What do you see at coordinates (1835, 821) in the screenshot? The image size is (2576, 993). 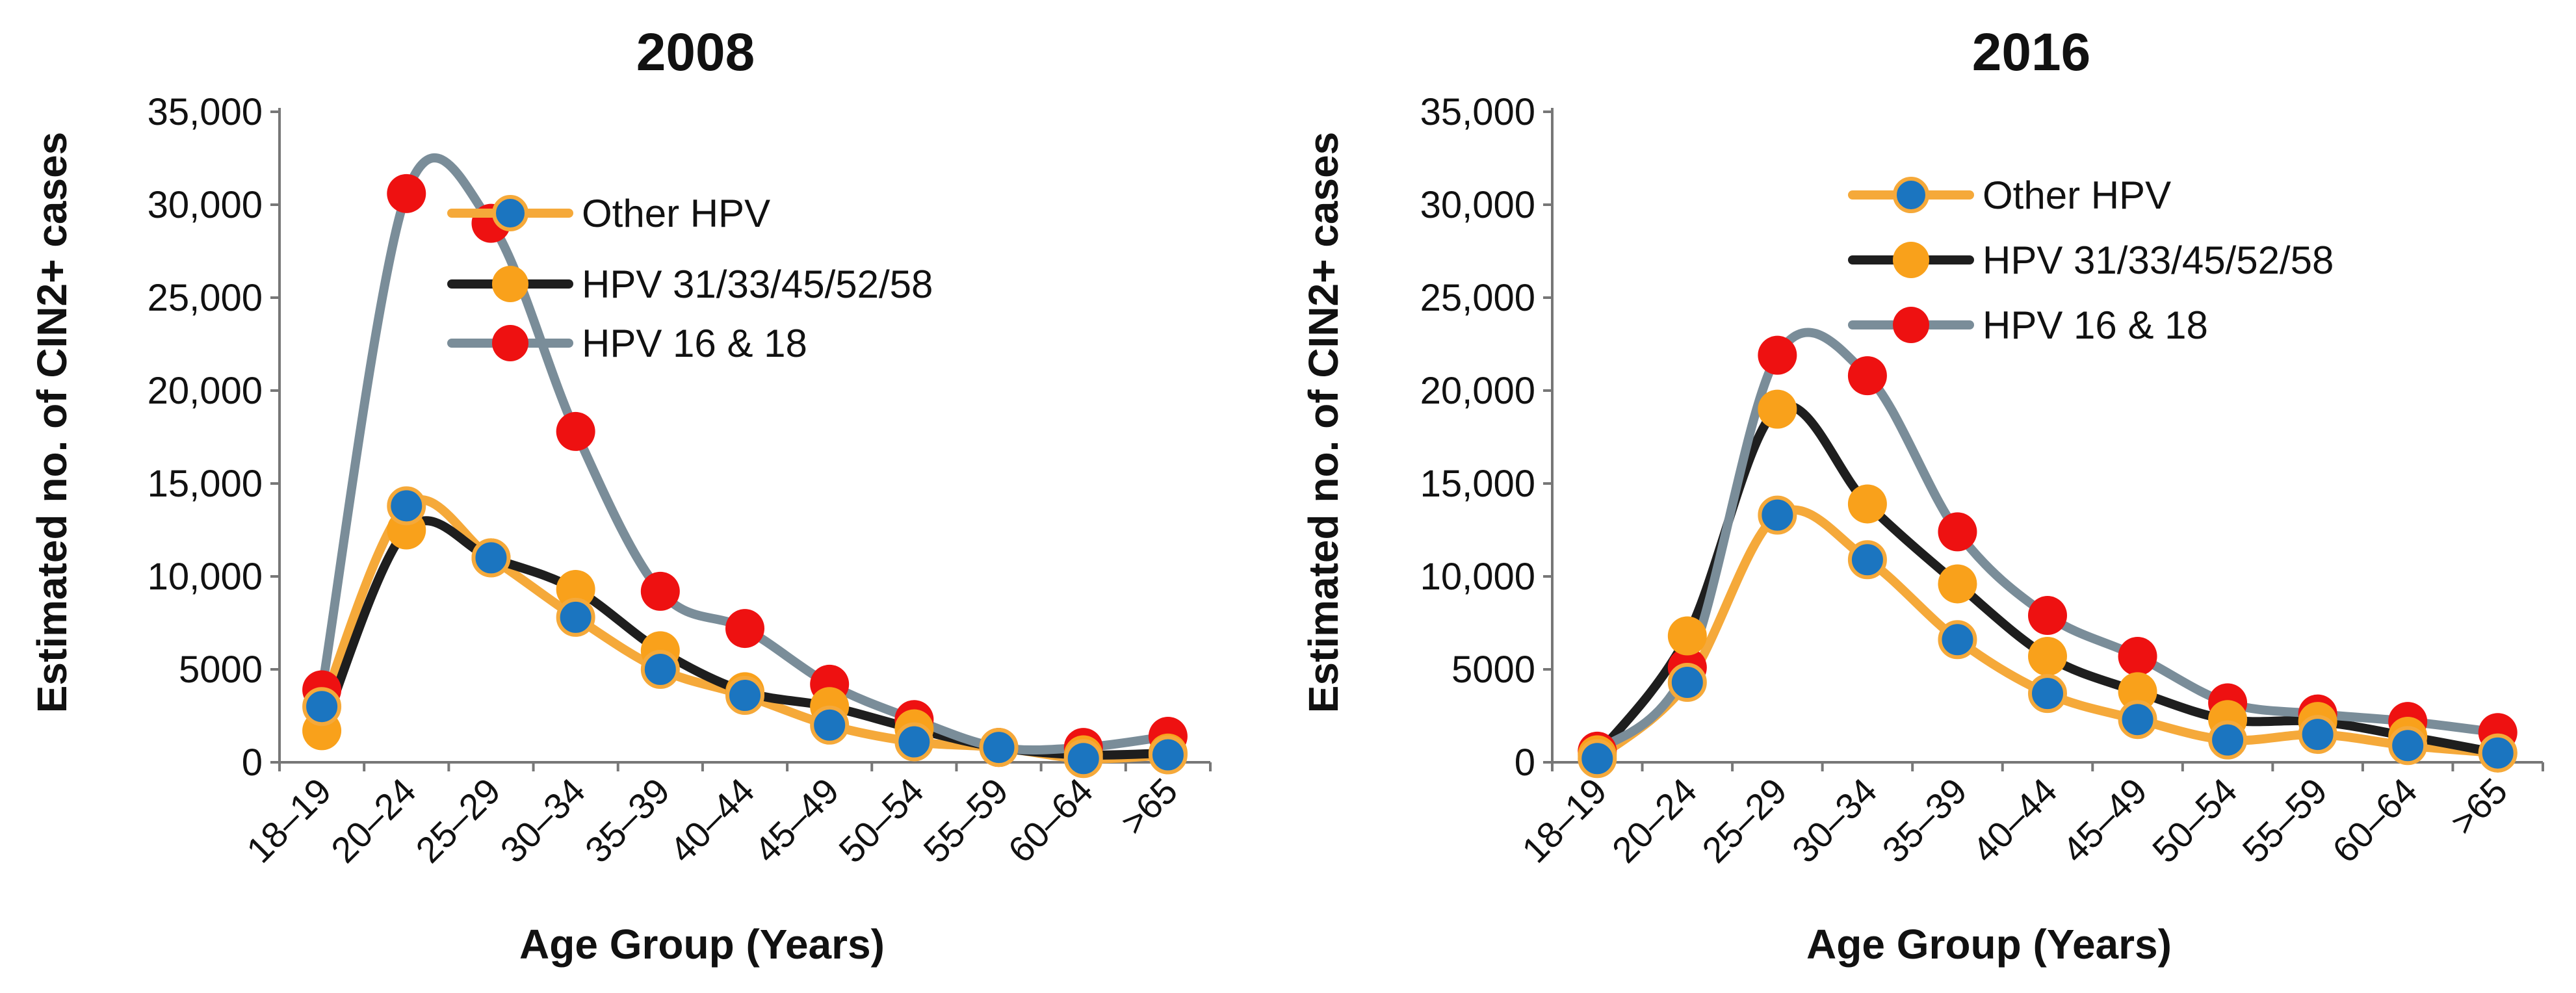 I see `x-tick-label: 30–34` at bounding box center [1835, 821].